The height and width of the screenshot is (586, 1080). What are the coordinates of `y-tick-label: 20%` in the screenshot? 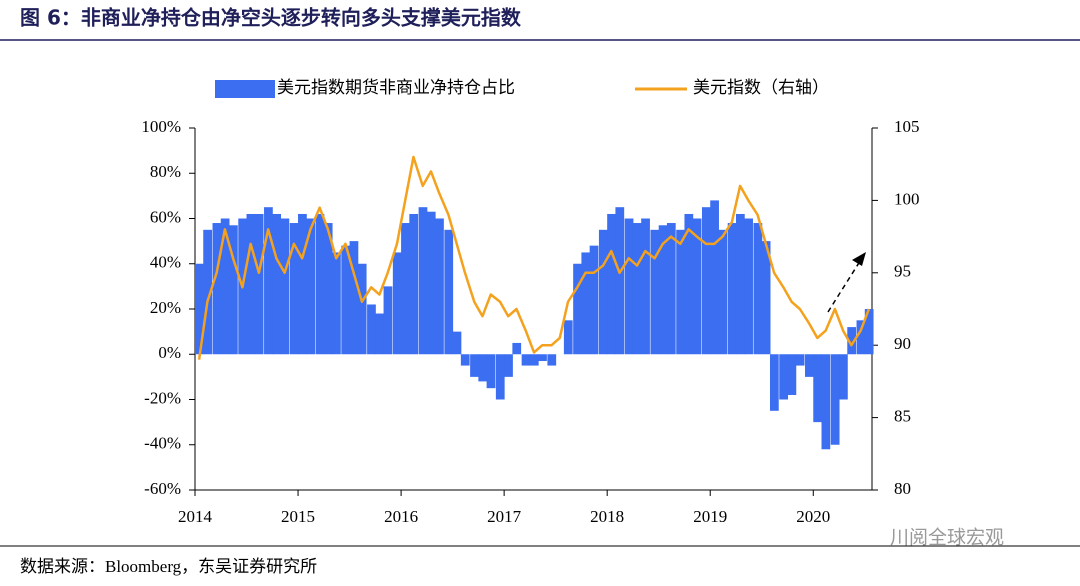 It's located at (165, 307).